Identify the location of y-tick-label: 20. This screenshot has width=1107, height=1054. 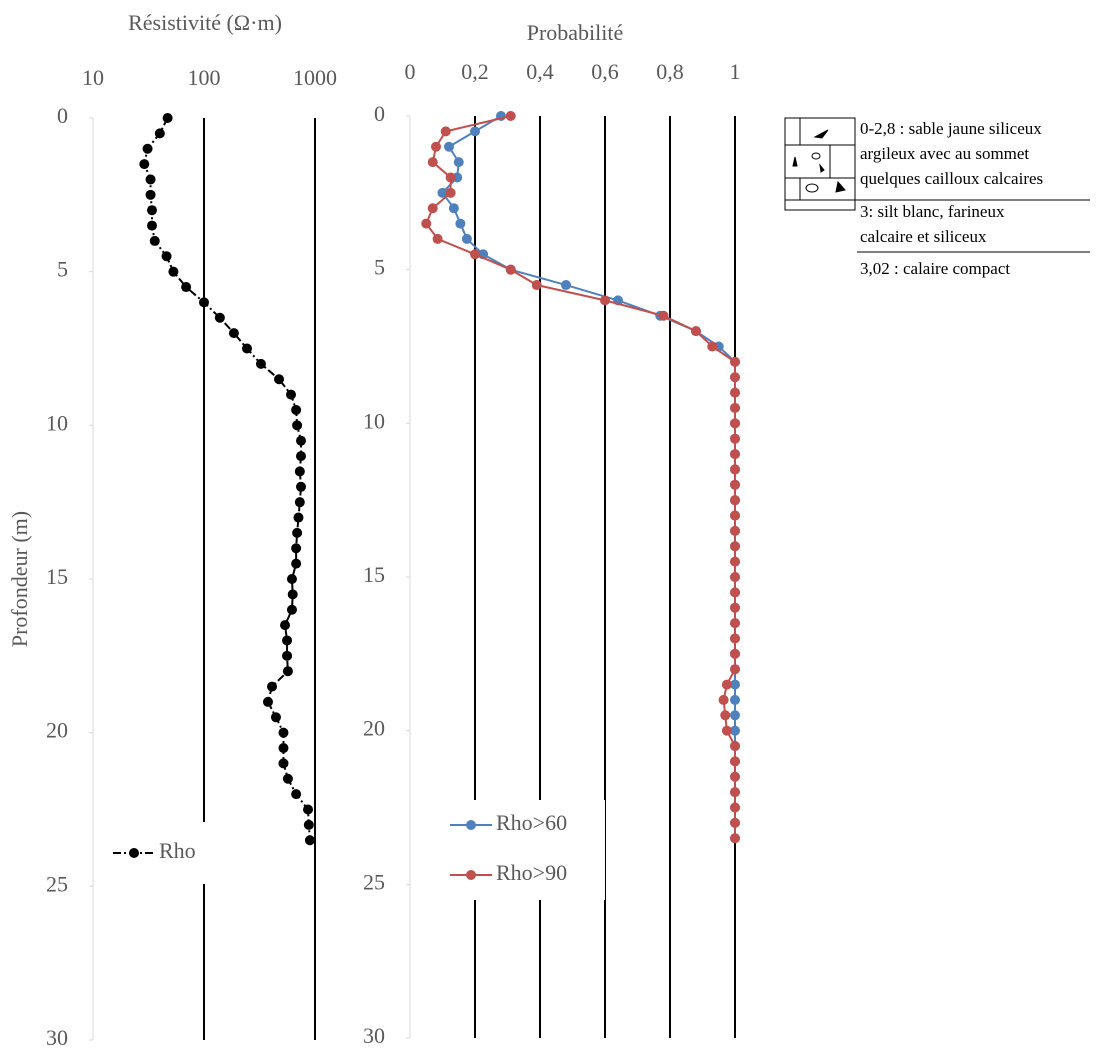
(57, 730).